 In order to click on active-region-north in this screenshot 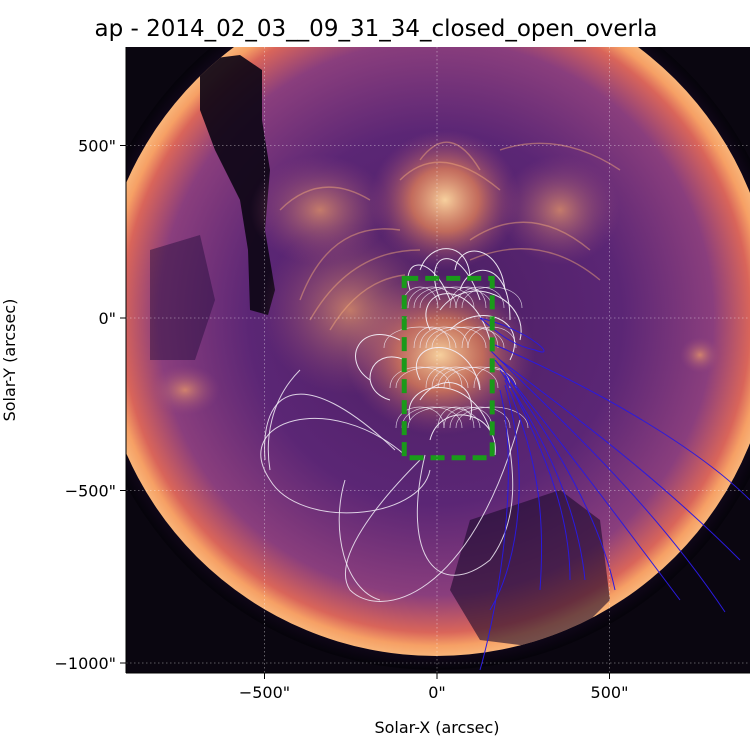, I will do `click(445, 200)`.